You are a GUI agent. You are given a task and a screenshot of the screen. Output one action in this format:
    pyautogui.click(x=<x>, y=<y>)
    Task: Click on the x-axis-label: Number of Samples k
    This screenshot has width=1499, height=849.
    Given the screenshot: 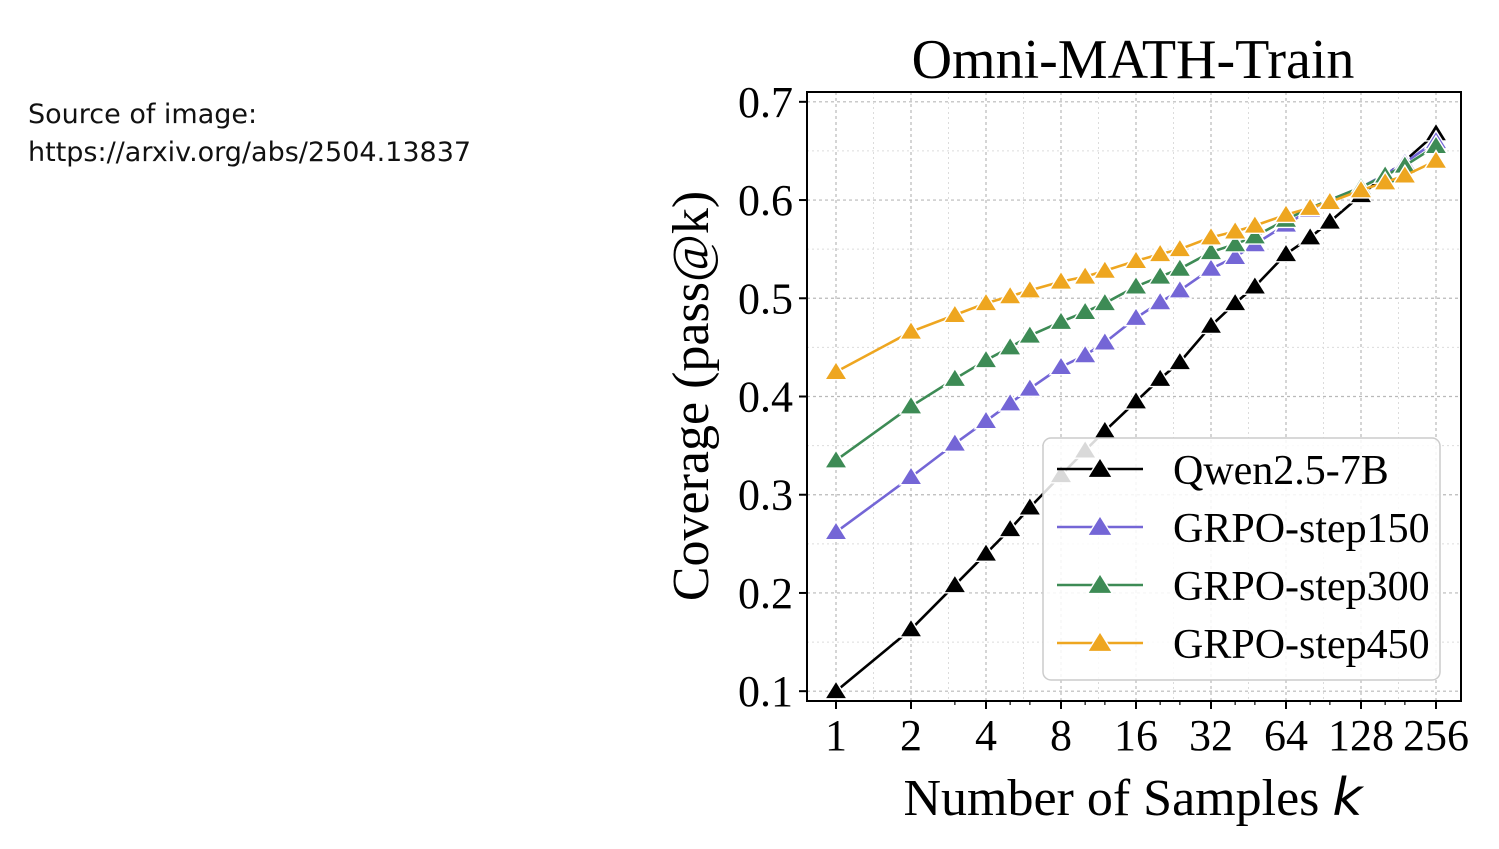 What is the action you would take?
    pyautogui.click(x=1133, y=798)
    